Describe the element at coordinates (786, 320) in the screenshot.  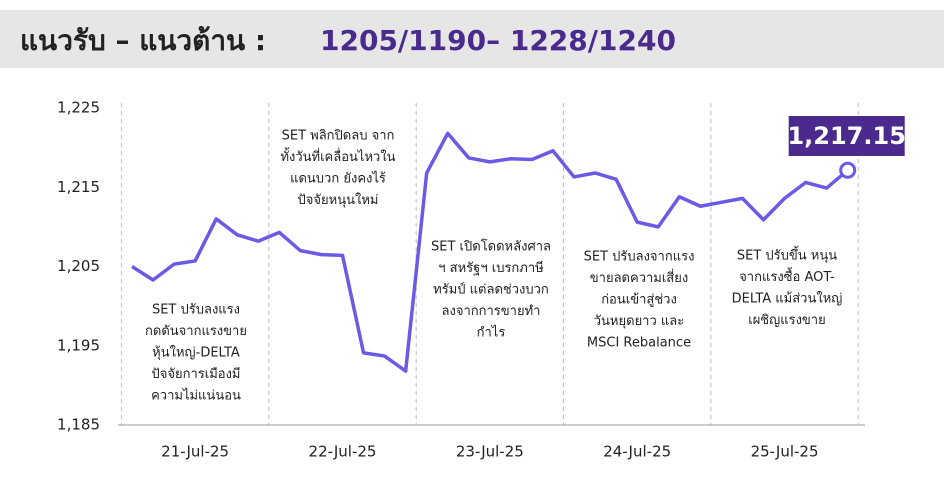
I see `annotation: เผชิญแรงขาย` at that location.